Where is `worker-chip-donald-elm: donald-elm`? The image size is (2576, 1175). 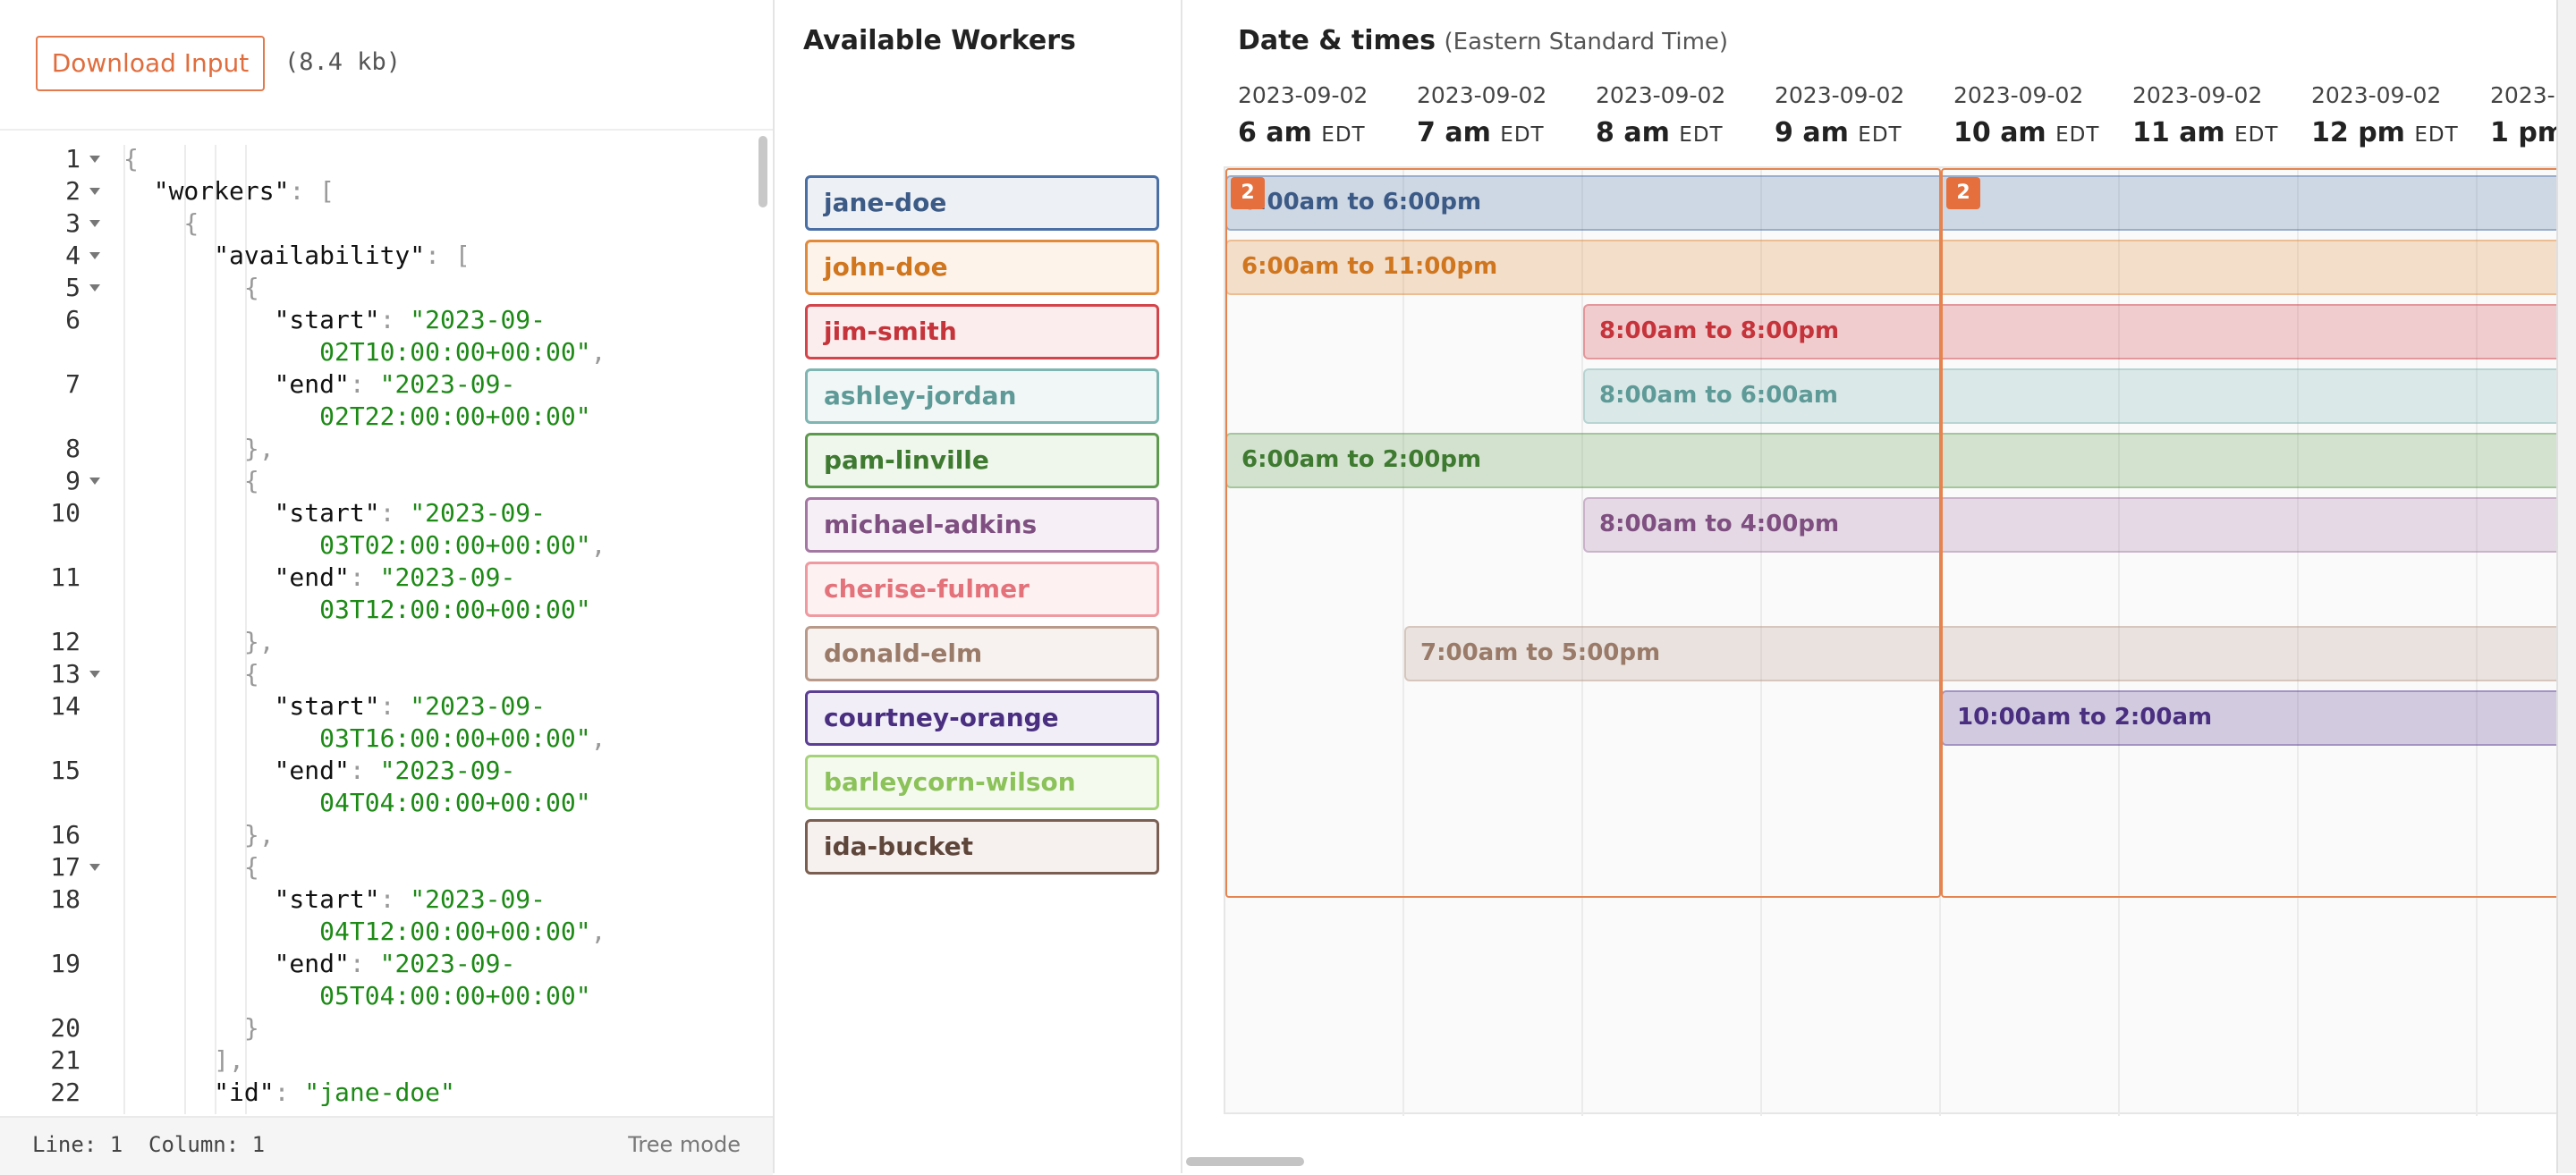 worker-chip-donald-elm: donald-elm is located at coordinates (982, 653).